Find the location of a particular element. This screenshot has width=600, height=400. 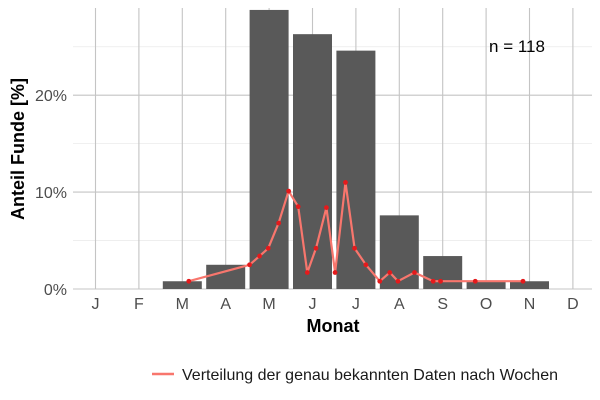

y-tick-labels: 0% 10% 20% is located at coordinates (51, 193).